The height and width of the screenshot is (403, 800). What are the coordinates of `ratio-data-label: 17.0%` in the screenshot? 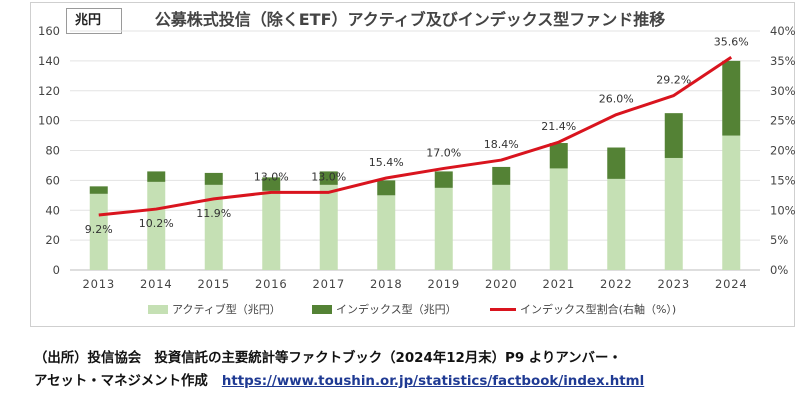 It's located at (443, 152).